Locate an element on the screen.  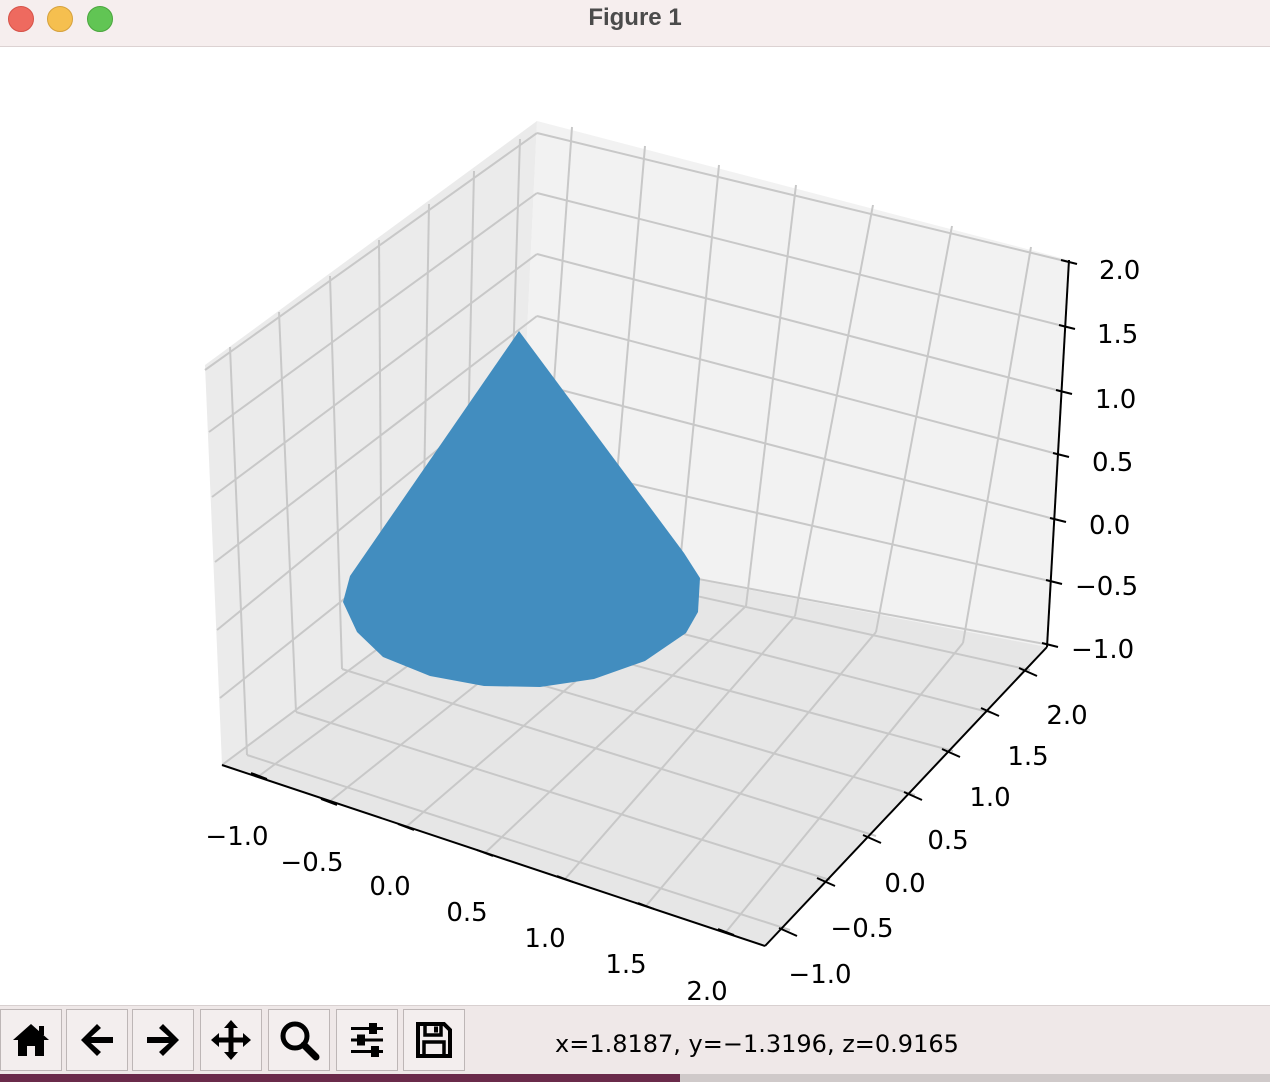
z-axis-tick-labels: −1.0 −0.5 0.0 0.5 1.0 1.5 2.0 is located at coordinates (1105, 460).